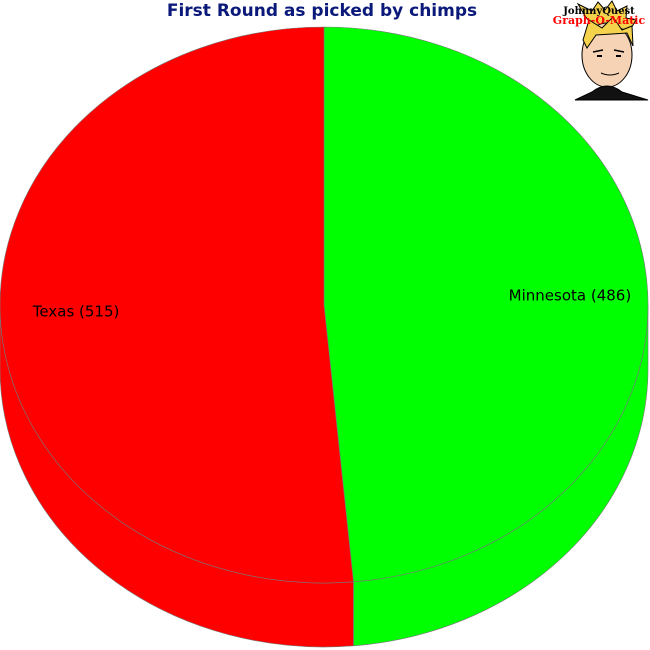 The image size is (650, 650). I want to click on slice-label-minnesota: Minnesota (486), so click(570, 296).